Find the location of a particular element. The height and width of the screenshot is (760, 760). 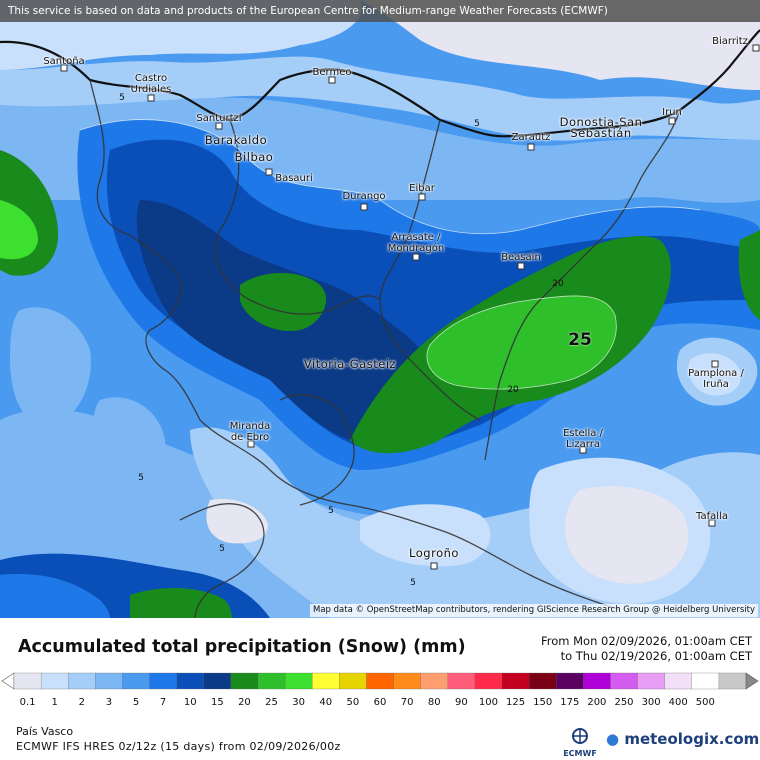

scale-tick-label: 50 is located at coordinates (353, 702).